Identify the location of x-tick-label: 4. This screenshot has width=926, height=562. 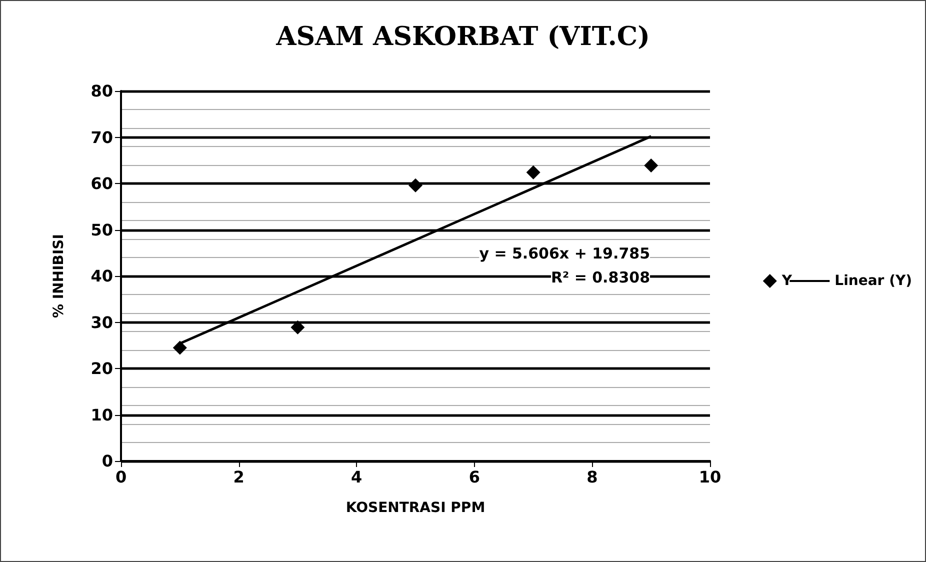
(356, 477).